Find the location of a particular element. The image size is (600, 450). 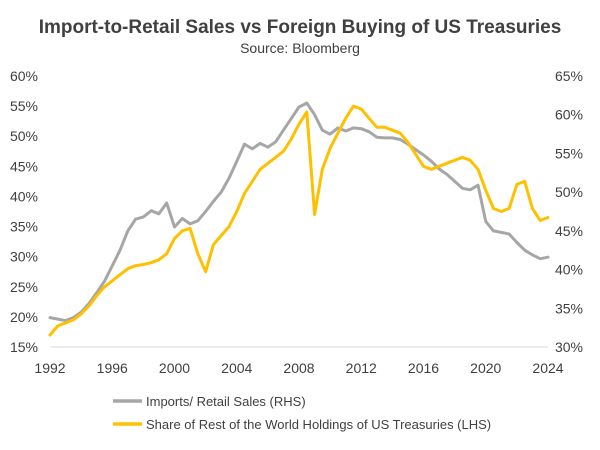

right-y-axis: 30% 35% 40% 45% 50% 55% 60% 65% is located at coordinates (569, 211).